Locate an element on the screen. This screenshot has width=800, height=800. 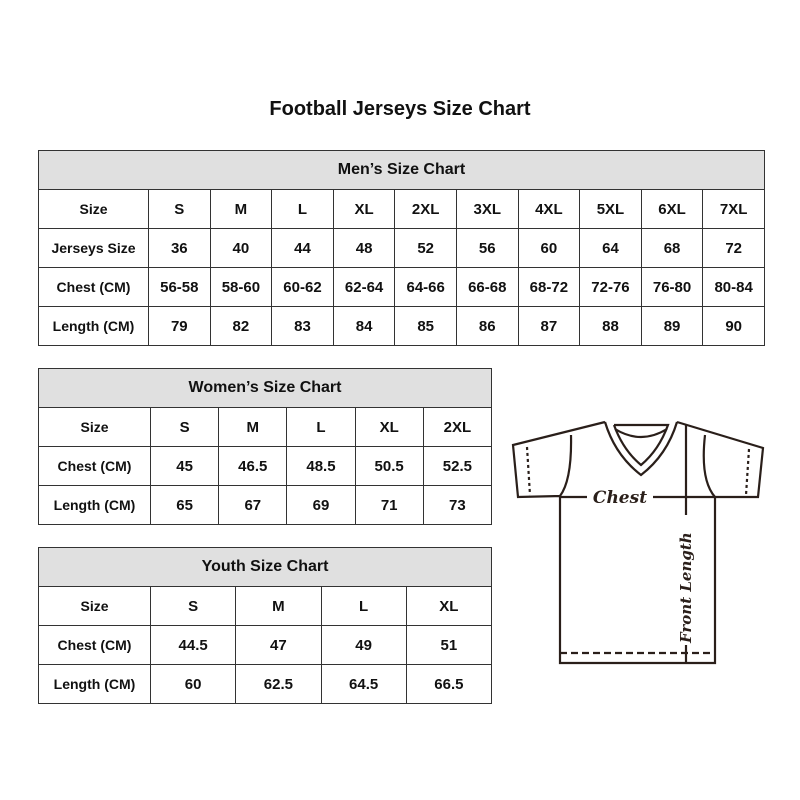
table-cell: 88 is located at coordinates (610, 326).